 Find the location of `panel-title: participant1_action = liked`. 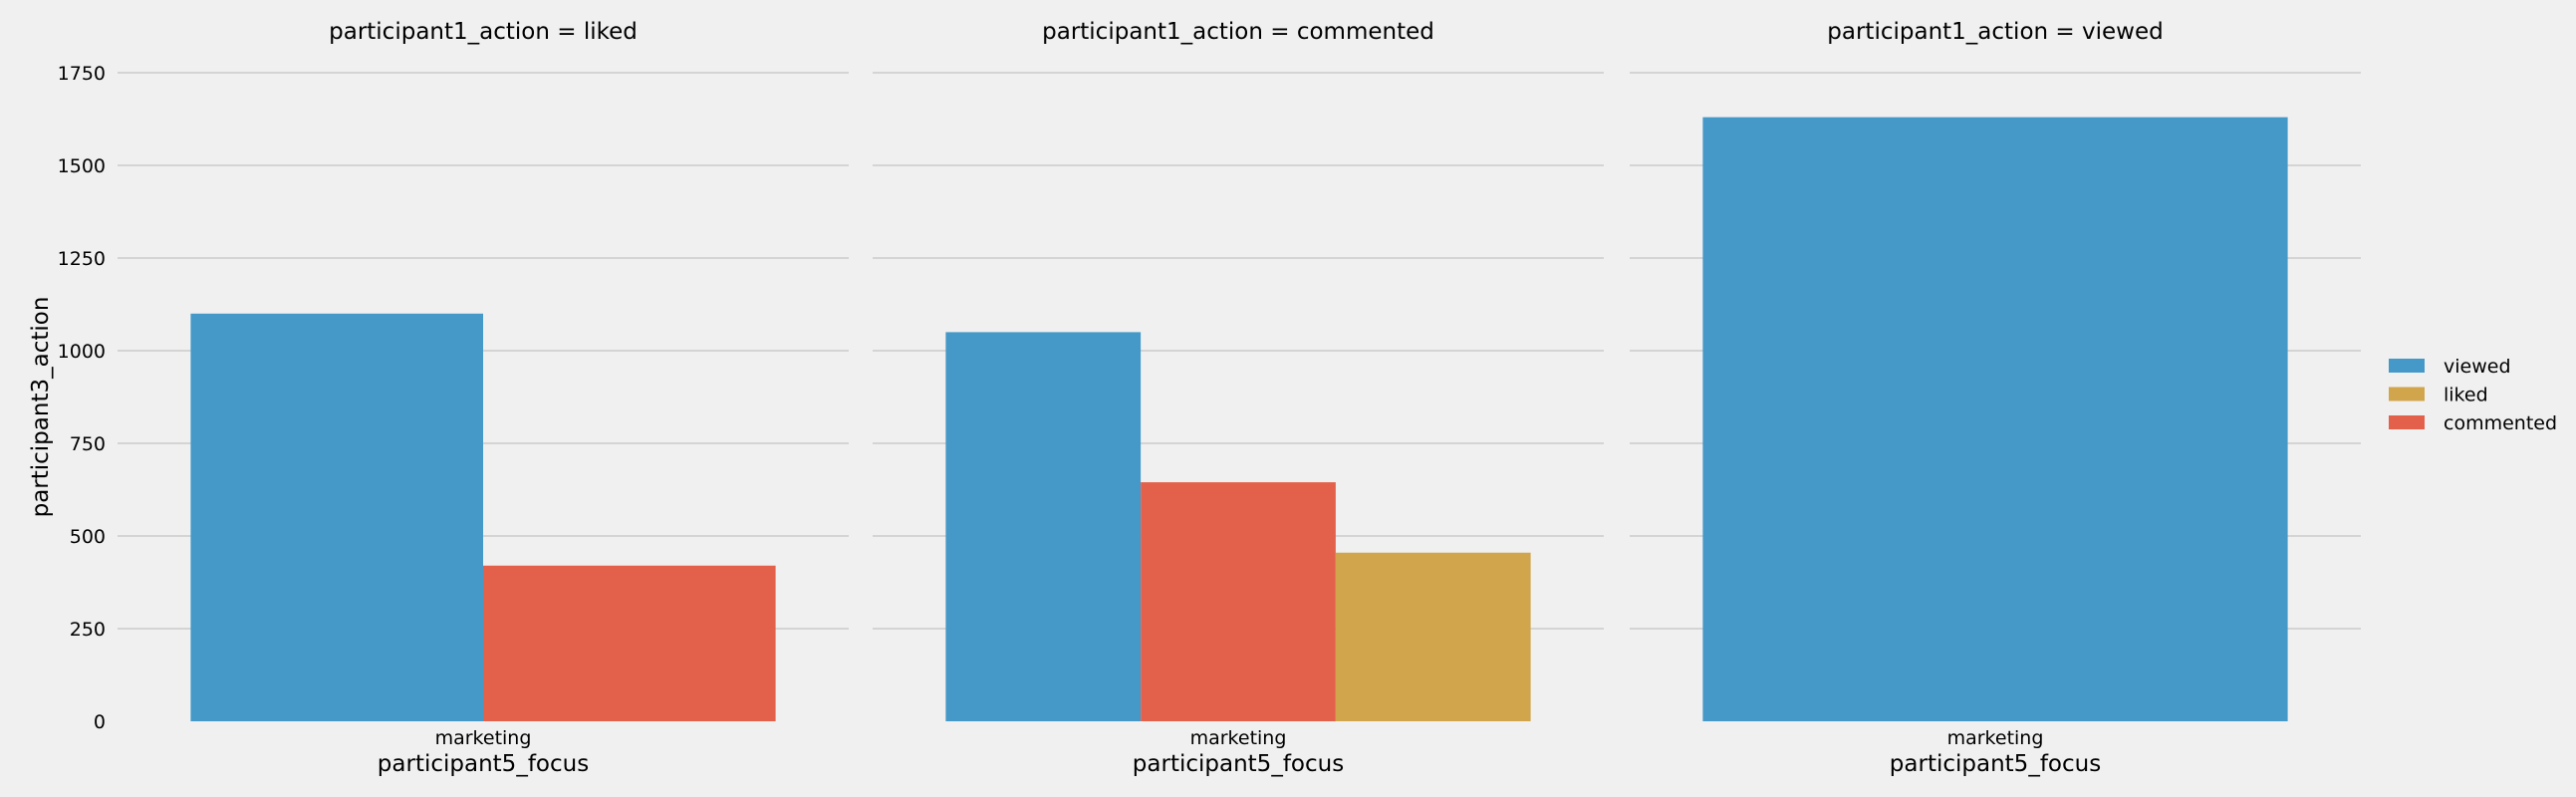

panel-title: participant1_action = liked is located at coordinates (483, 32).